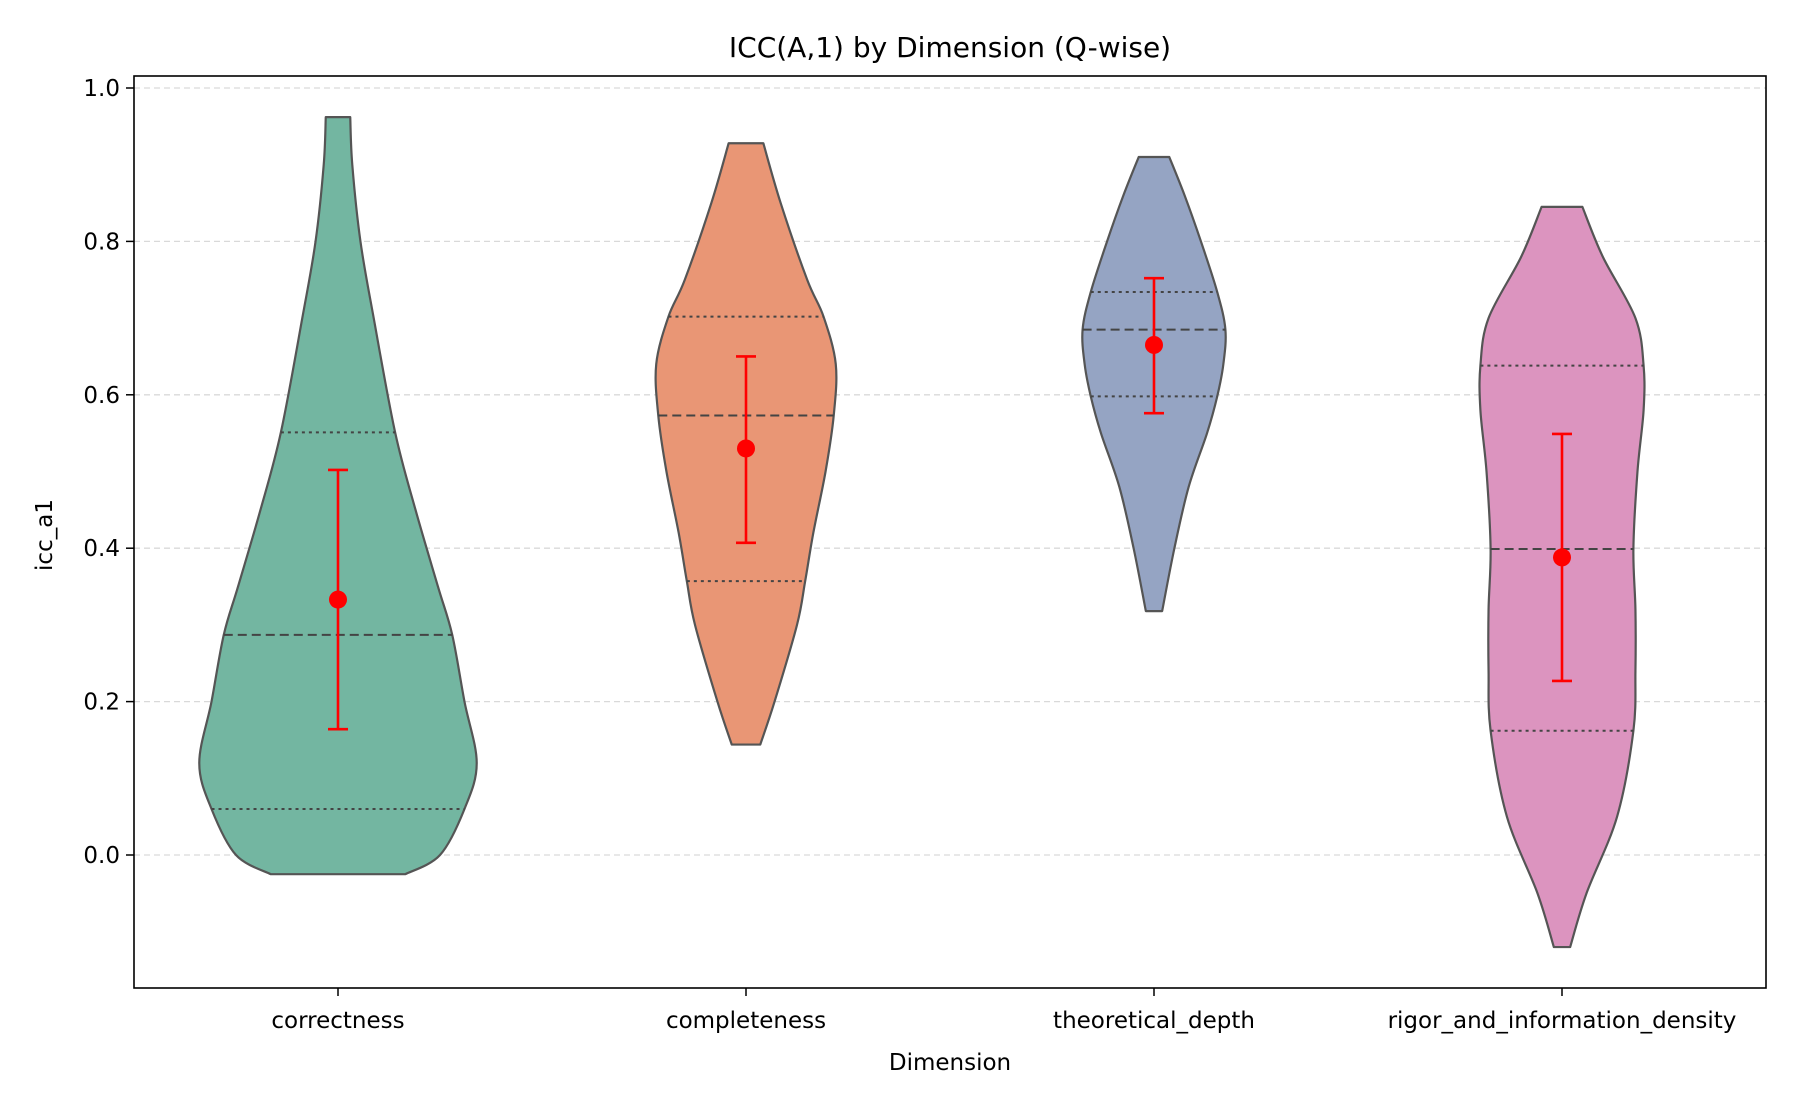  I want to click on y-tick-label: 0.4, so click(101, 549).